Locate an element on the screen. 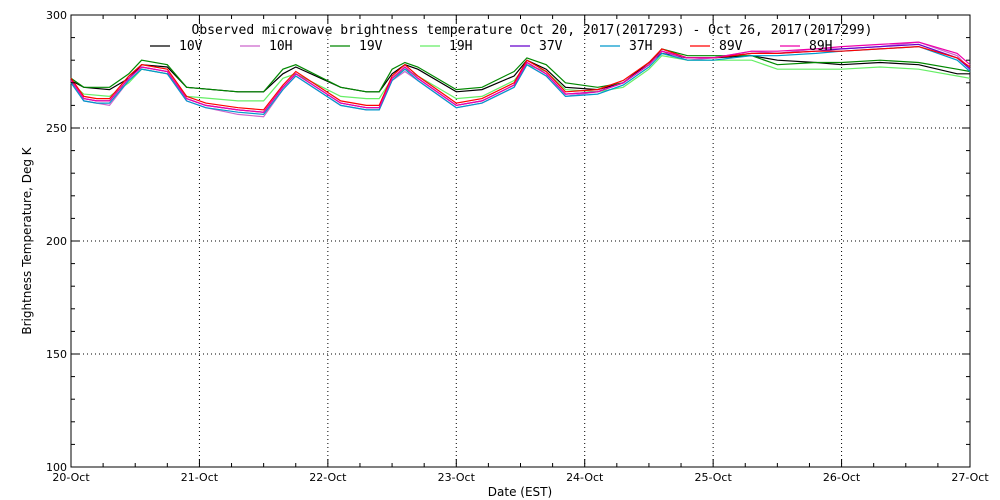 This screenshot has width=1000, height=500. series-line-89h is located at coordinates (520, 77).